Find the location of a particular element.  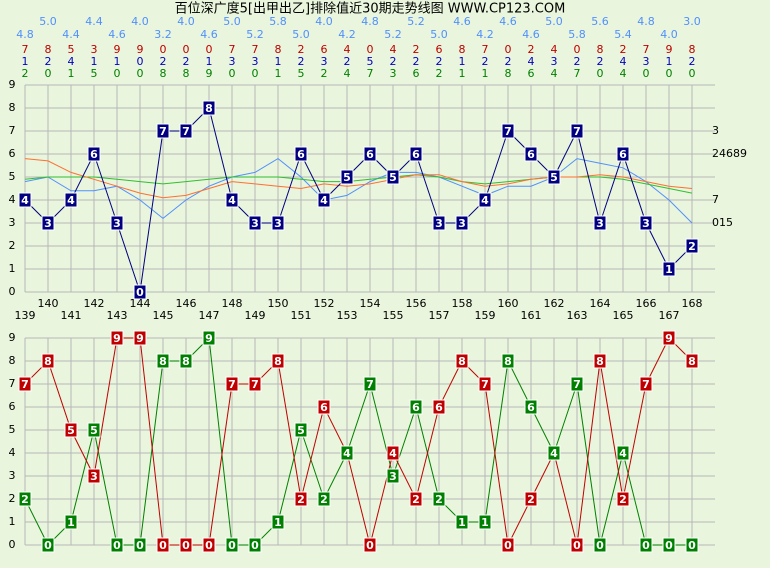

x-tick-label: 149 is located at coordinates (255, 315).